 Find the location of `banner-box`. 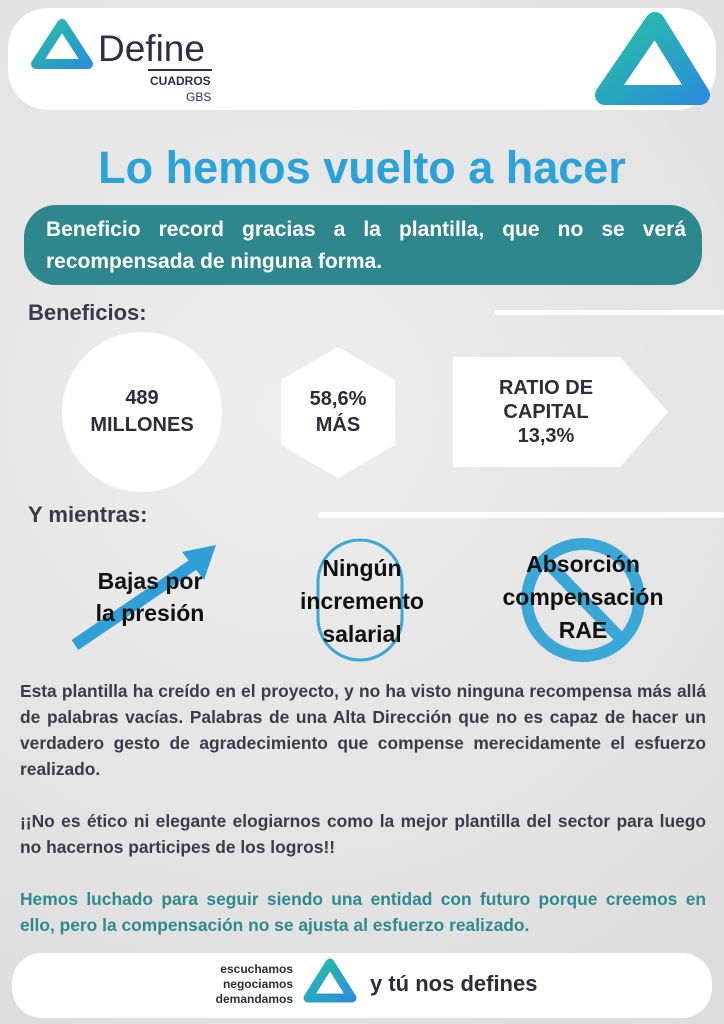

banner-box is located at coordinates (363, 245).